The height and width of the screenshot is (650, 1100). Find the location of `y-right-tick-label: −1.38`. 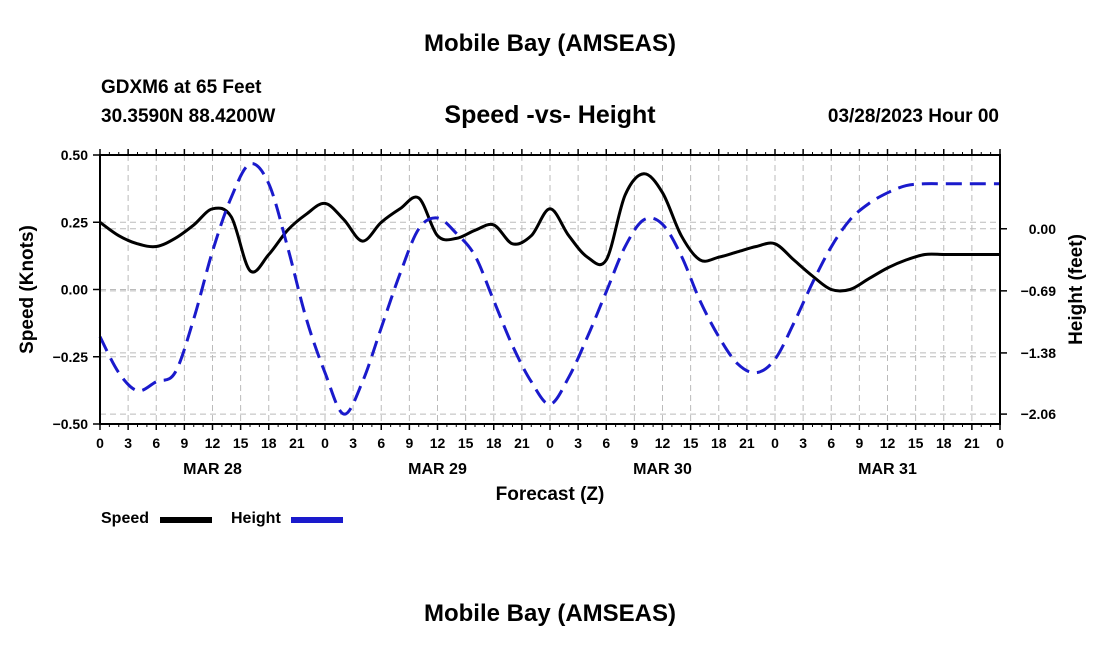

y-right-tick-label: −1.38 is located at coordinates (1039, 353).